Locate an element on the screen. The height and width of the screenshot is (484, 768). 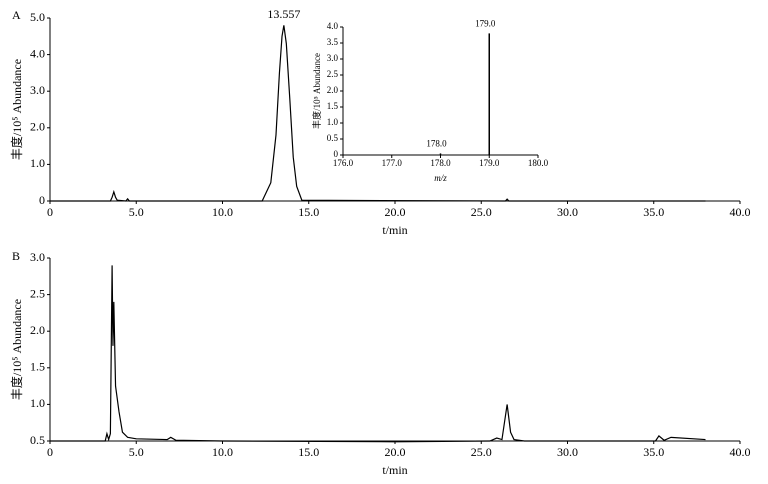
x-tick-label: 180.0 is located at coordinates (538, 163).